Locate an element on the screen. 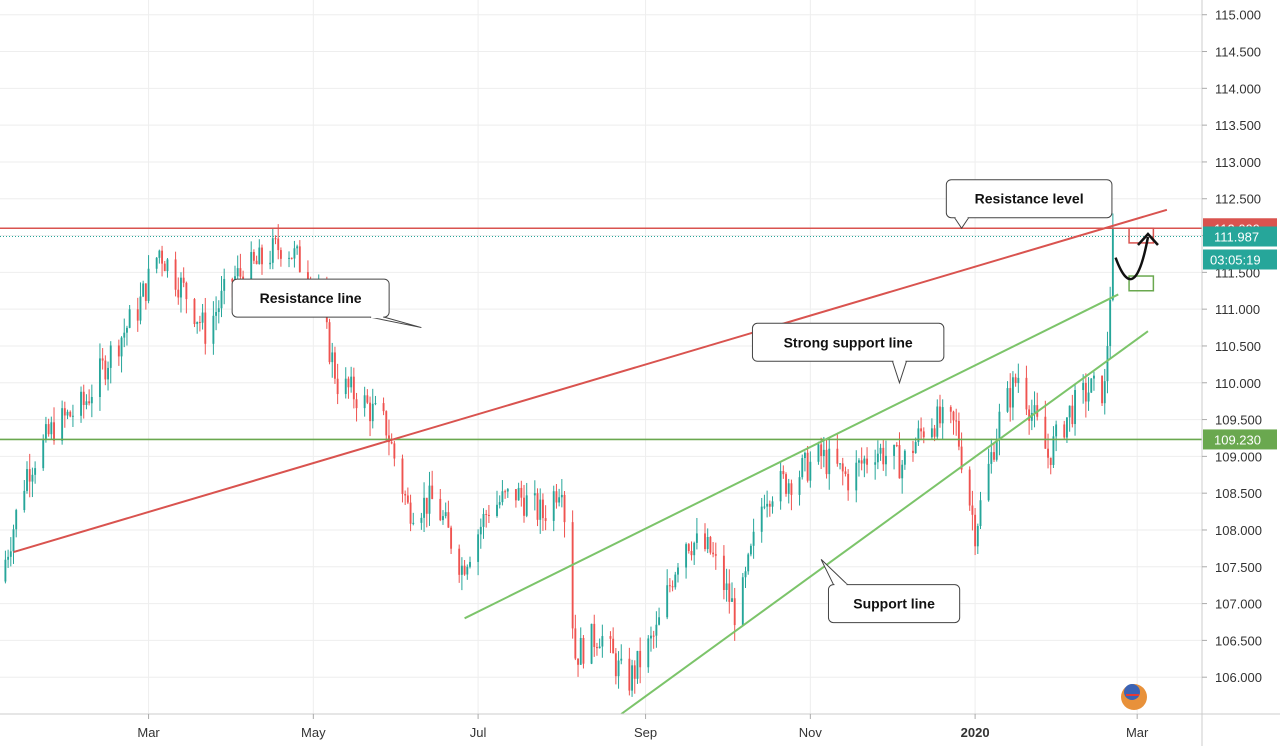 This screenshot has width=1280, height=746. callout-resistance-line: Resistance line is located at coordinates (326, 303).